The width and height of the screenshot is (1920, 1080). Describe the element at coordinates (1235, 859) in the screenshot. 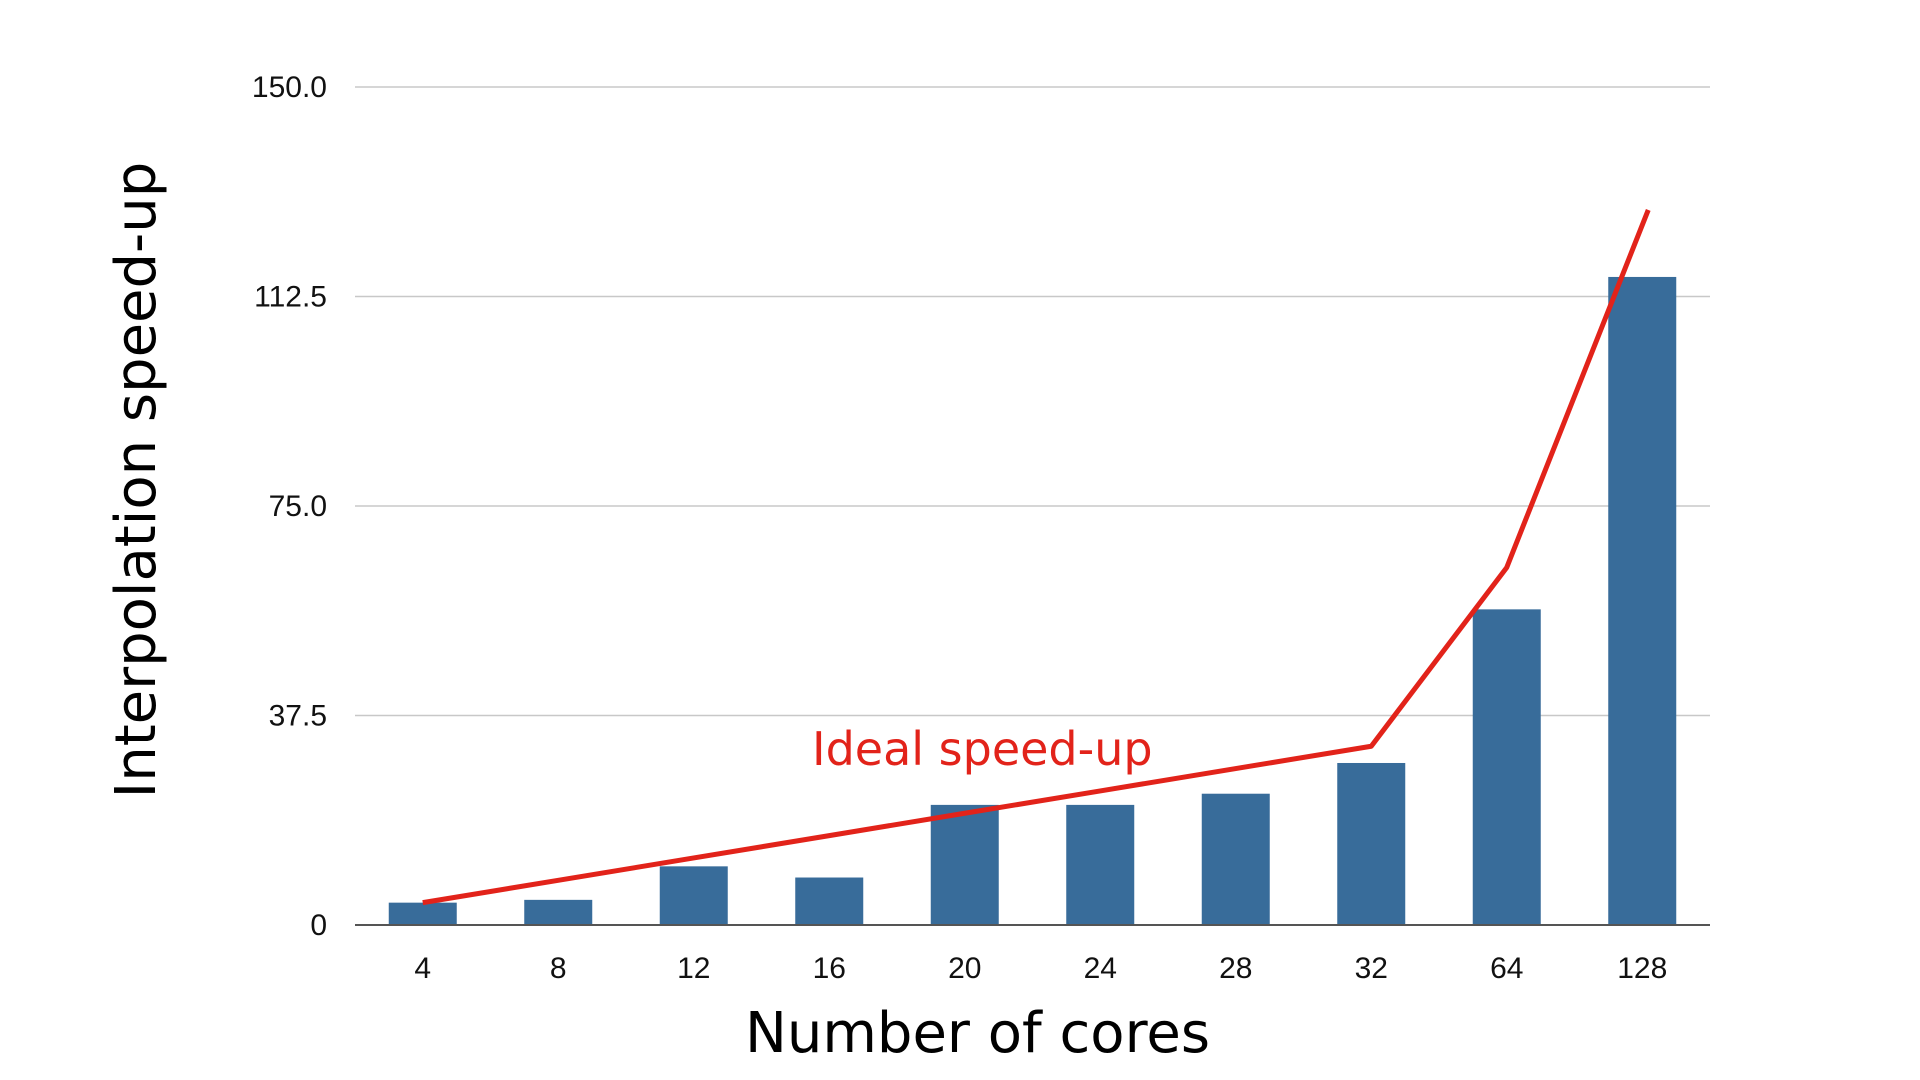

I see `bar-28-cores` at that location.